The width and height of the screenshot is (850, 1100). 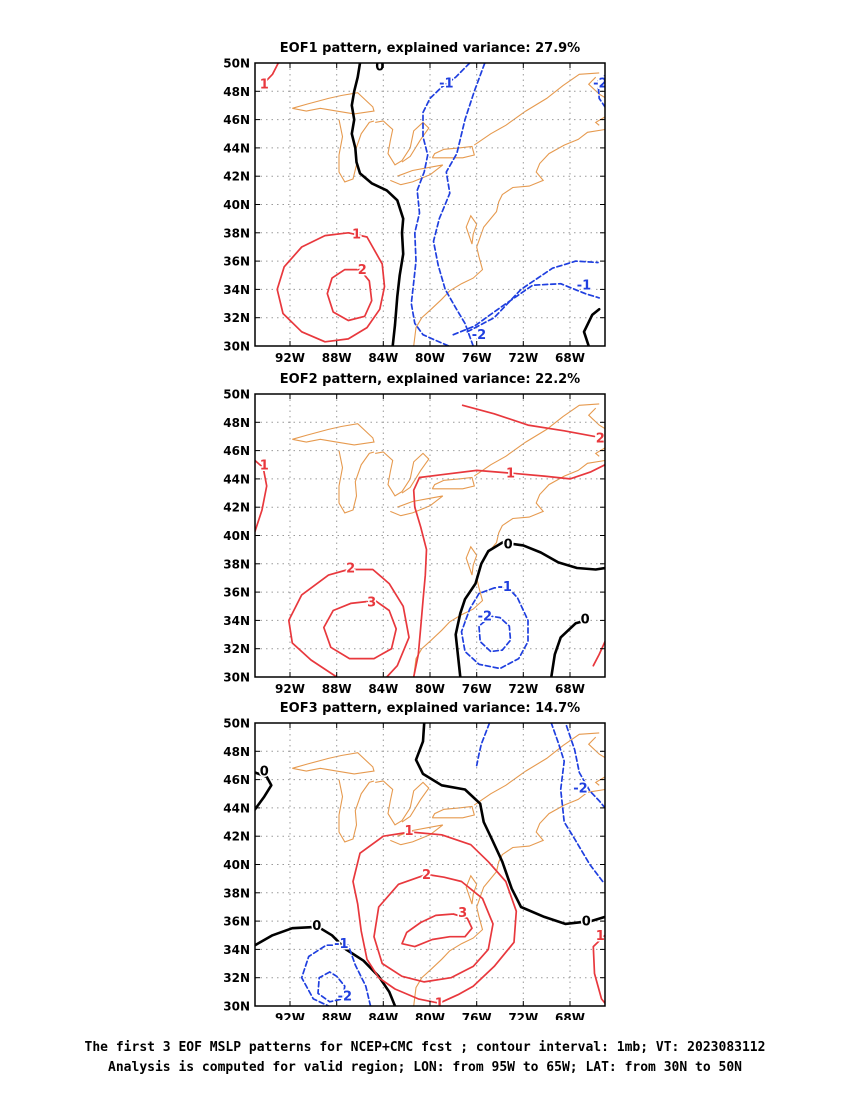 What do you see at coordinates (236, 148) in the screenshot?
I see `y-tick-label: 44N` at bounding box center [236, 148].